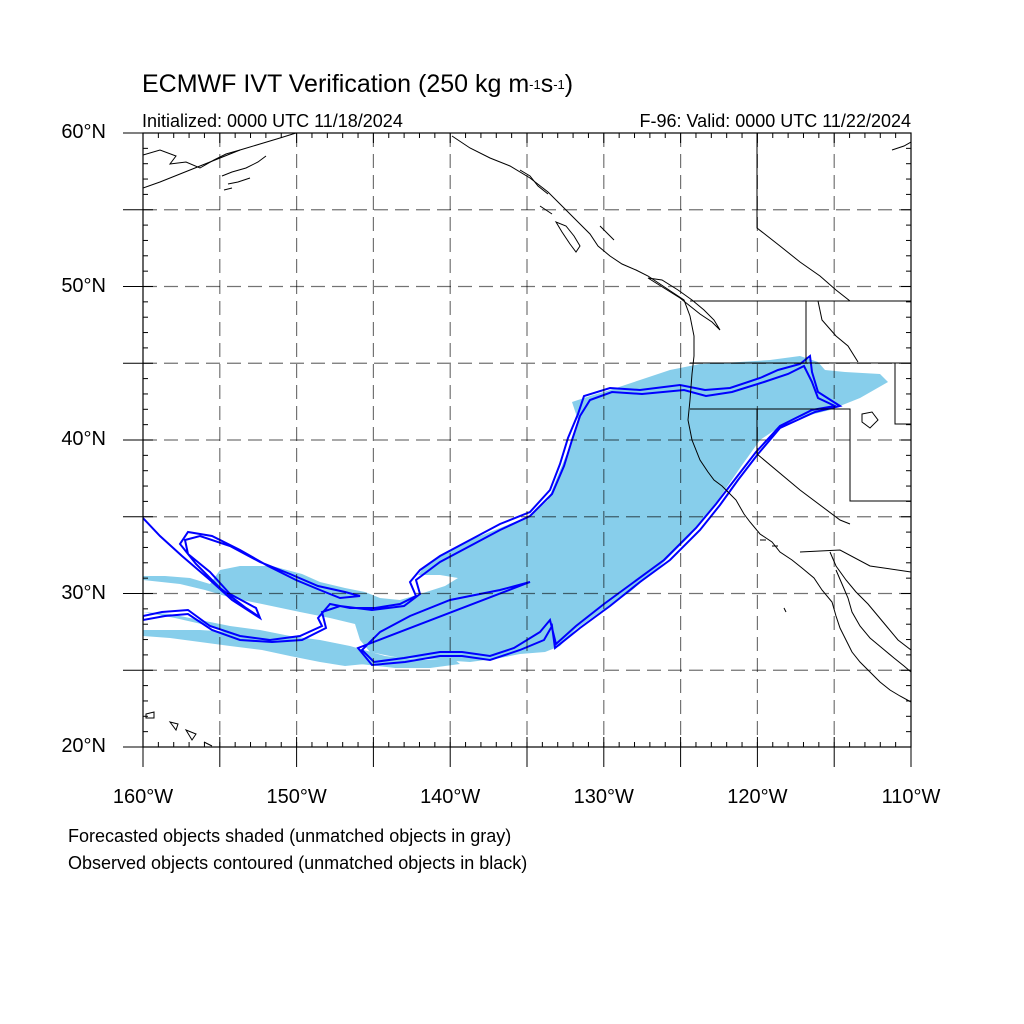 Image resolution: width=1024 pixels, height=1024 pixels. What do you see at coordinates (901, 146) in the screenshot?
I see `east-edge-coast` at bounding box center [901, 146].